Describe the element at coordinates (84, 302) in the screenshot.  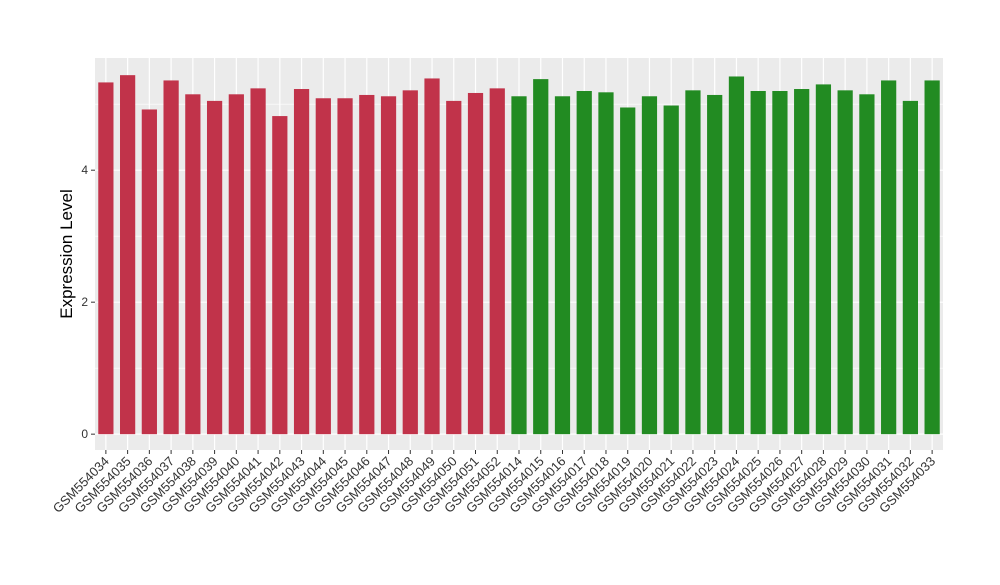
I see `y-tick-label: 2` at that location.